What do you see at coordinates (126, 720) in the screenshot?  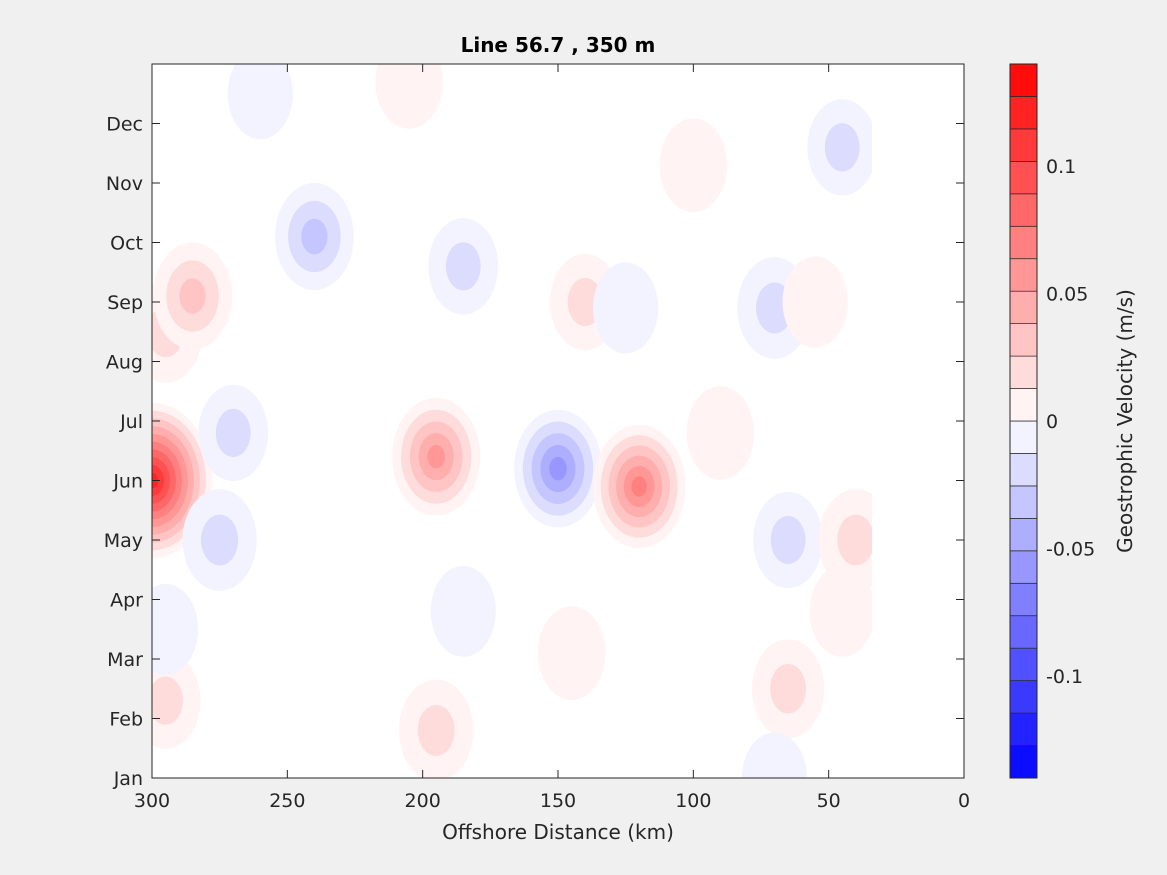 I see `y-tick-label: Feb` at bounding box center [126, 720].